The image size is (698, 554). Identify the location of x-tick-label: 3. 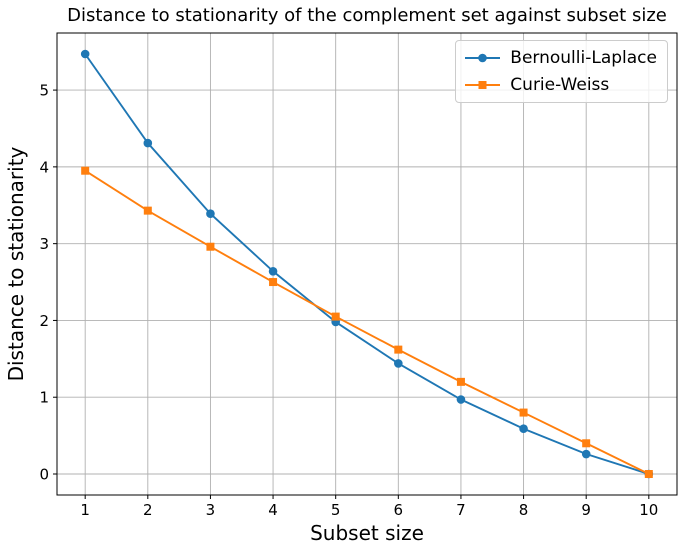
(211, 510).